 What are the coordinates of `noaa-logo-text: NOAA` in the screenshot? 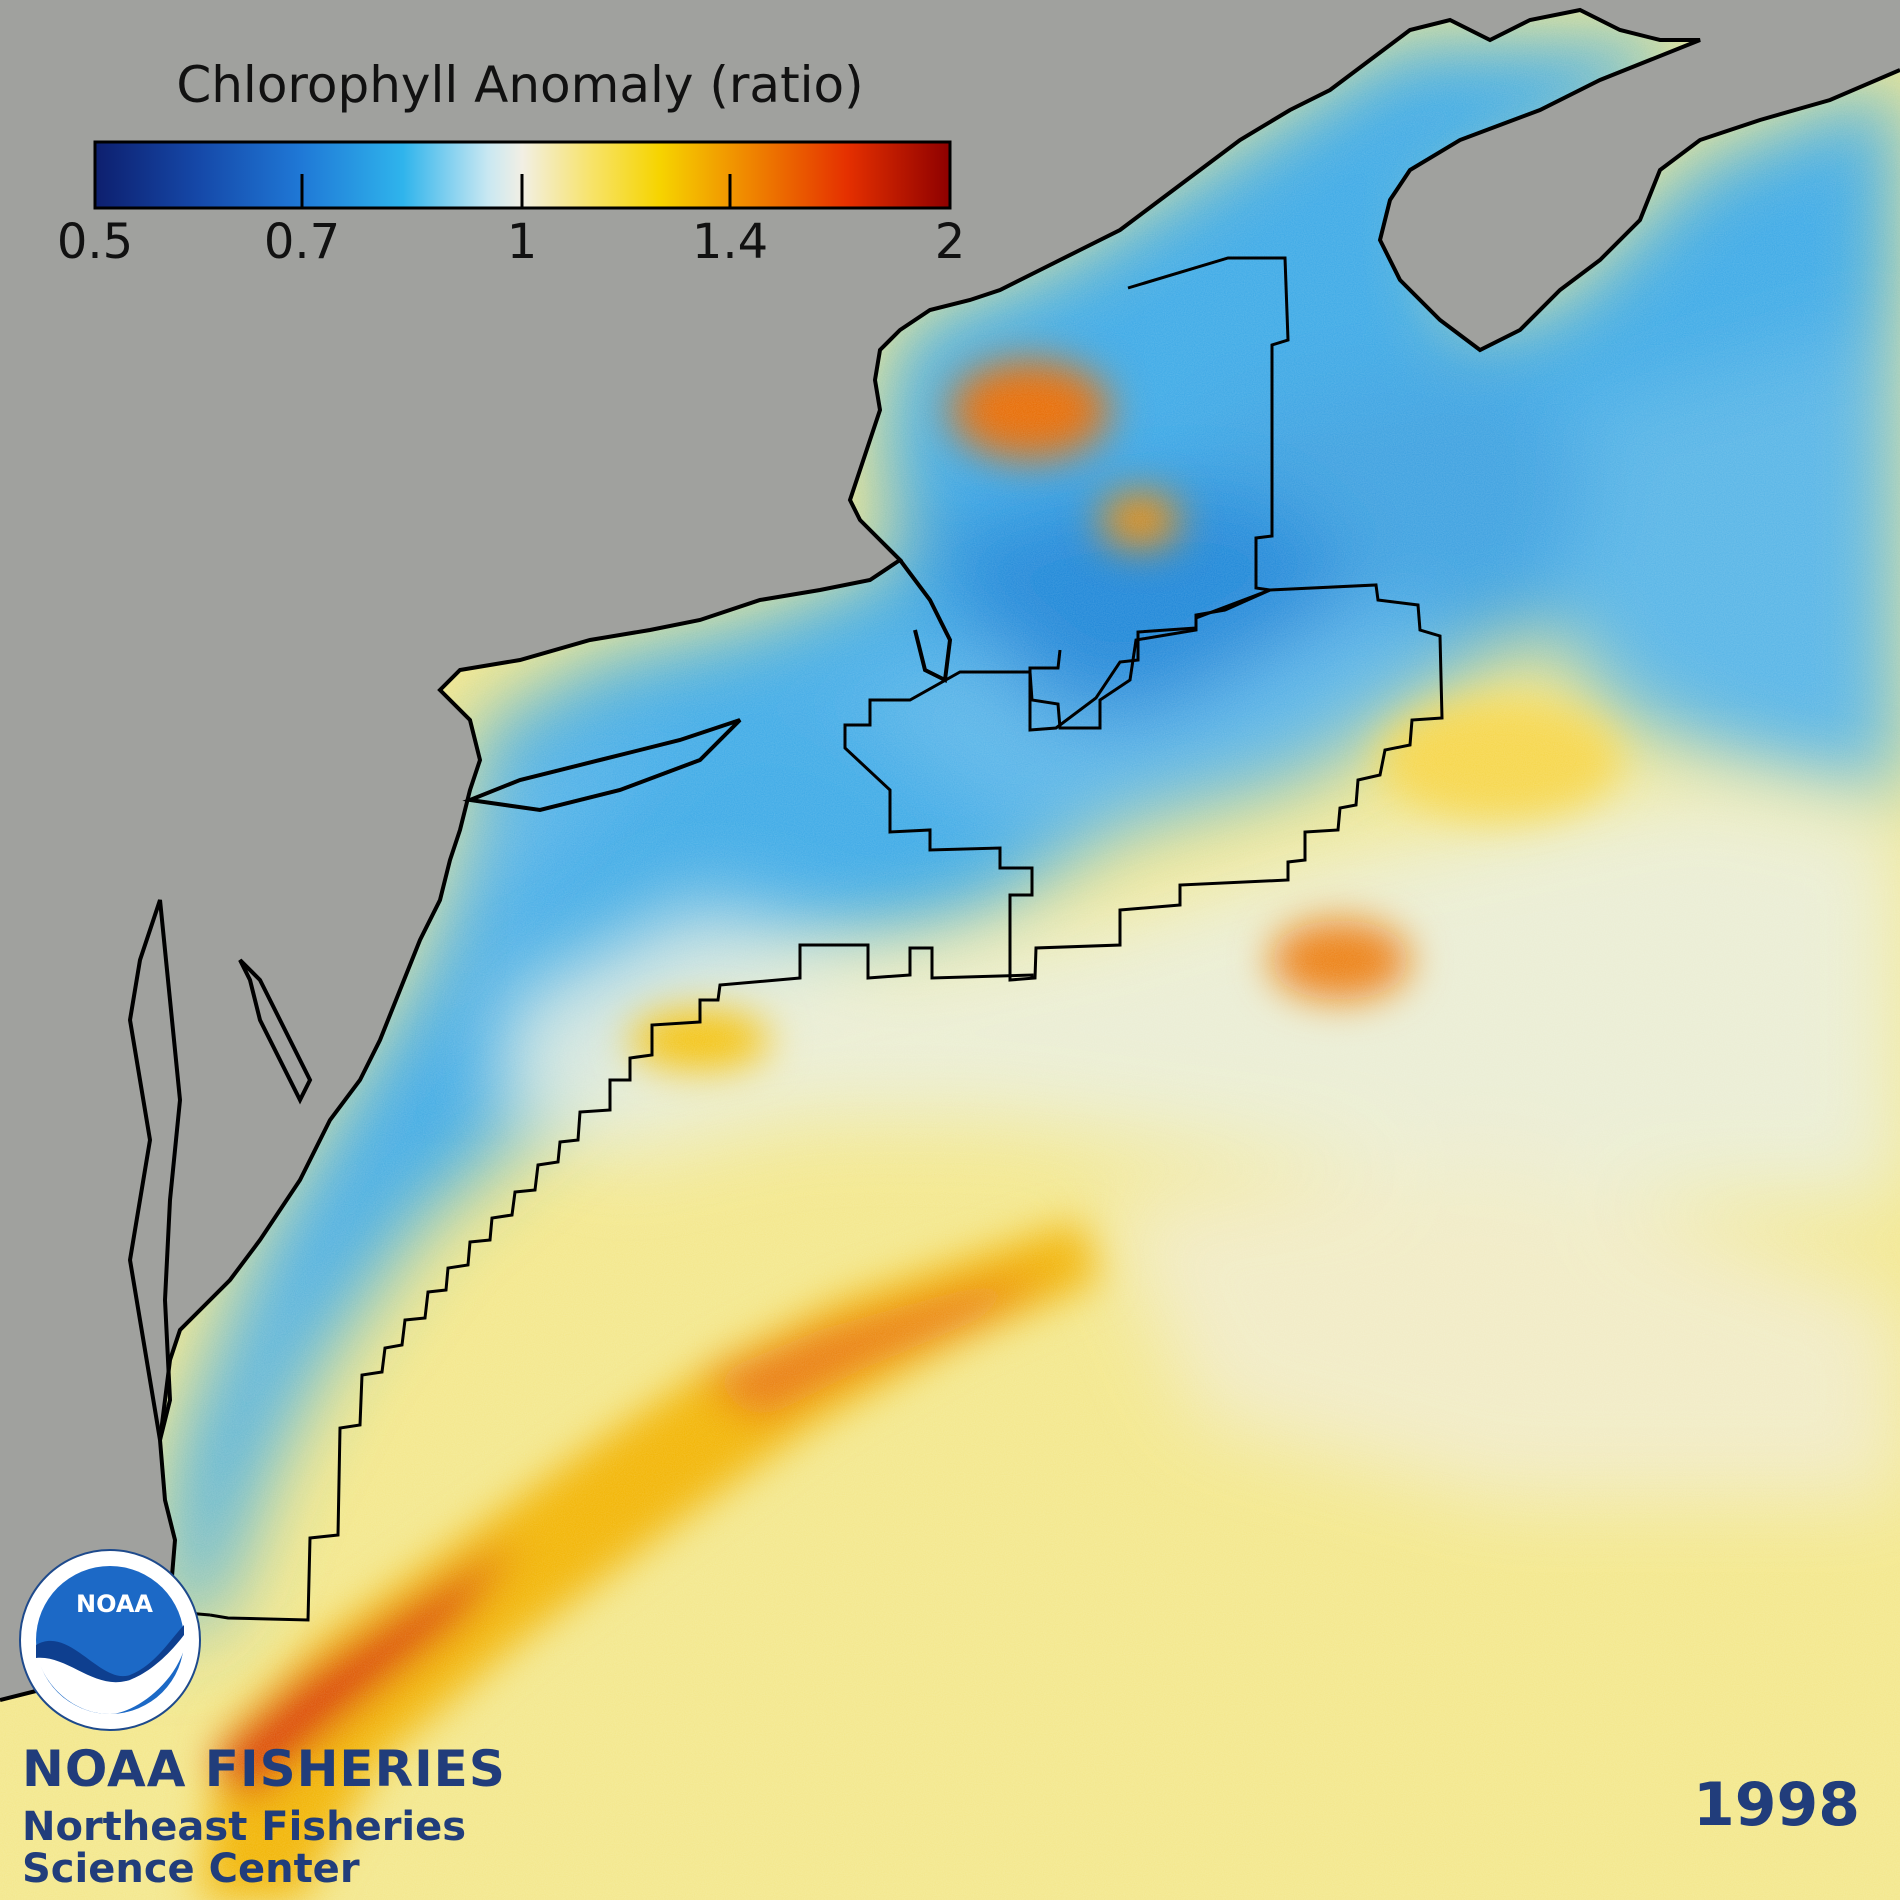 It's located at (114, 1604).